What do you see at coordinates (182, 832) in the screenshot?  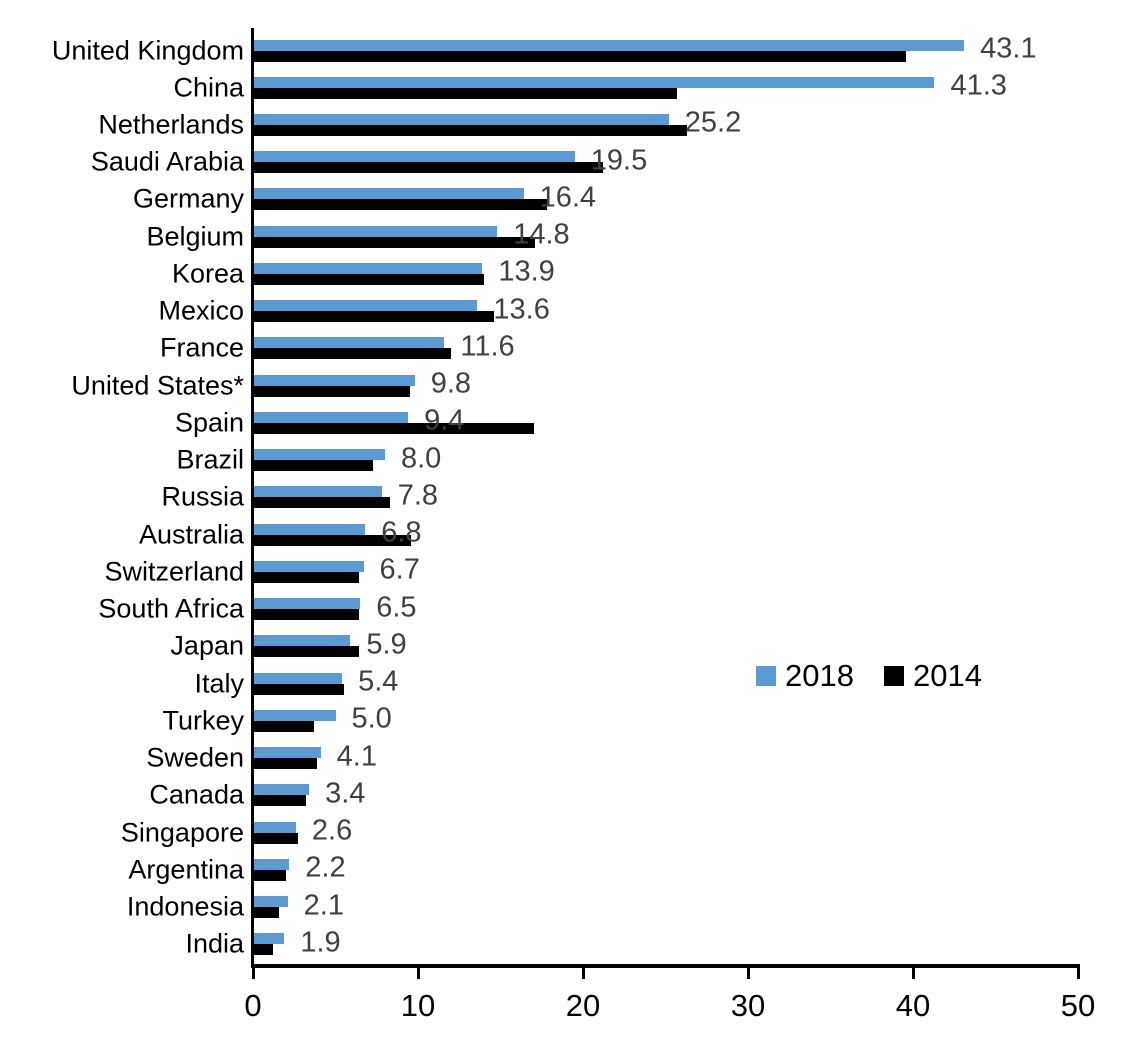 I see `category-label: Singapore` at bounding box center [182, 832].